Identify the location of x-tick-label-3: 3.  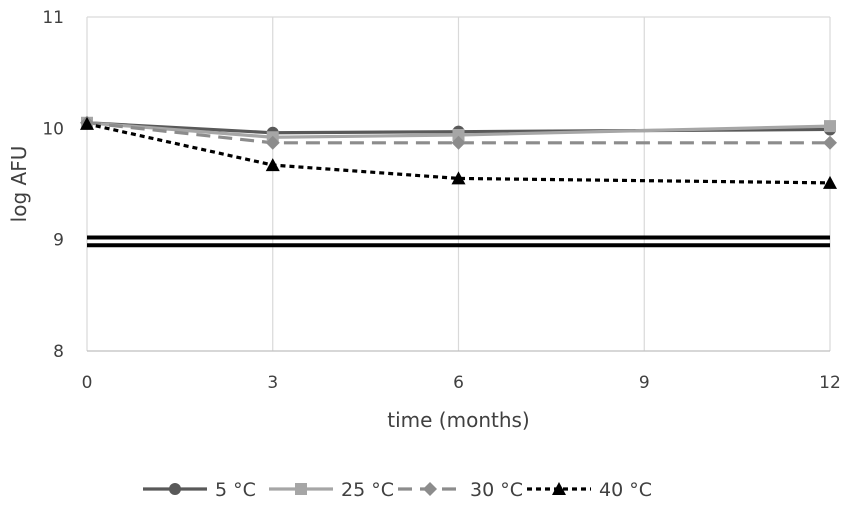
(272, 383).